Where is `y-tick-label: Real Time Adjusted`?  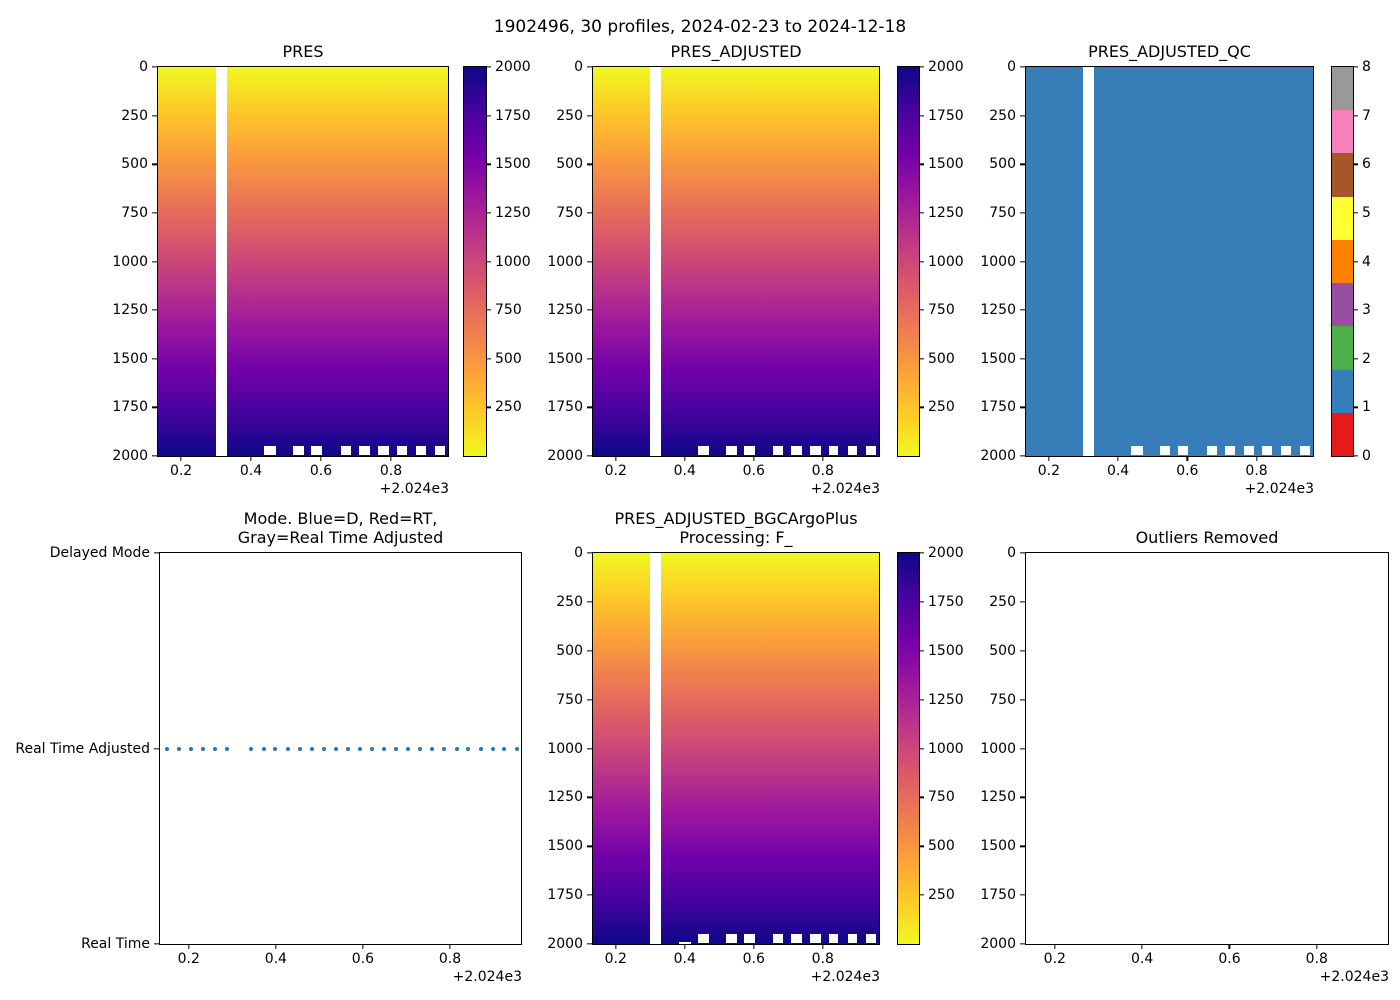
y-tick-label: Real Time Adjusted is located at coordinates (82, 748).